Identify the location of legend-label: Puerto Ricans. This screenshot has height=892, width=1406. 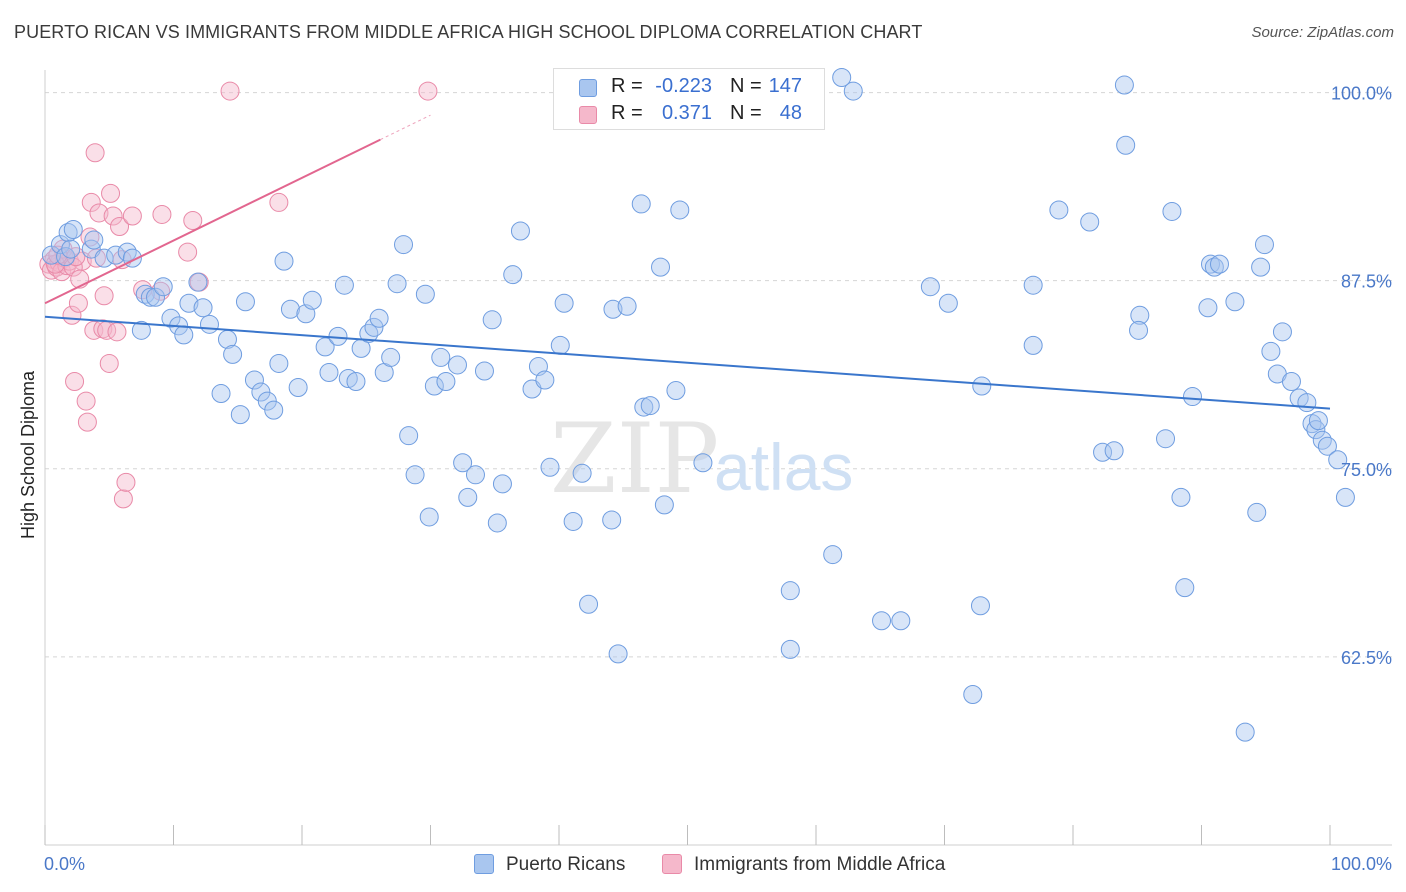
(566, 864).